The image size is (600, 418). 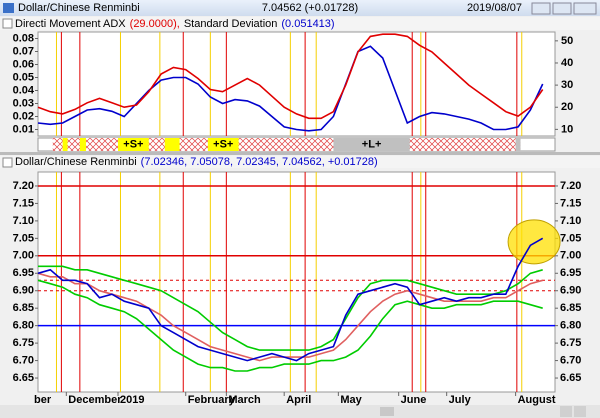 What do you see at coordinates (132, 400) in the screenshot?
I see `x-tick-label: 2019` at bounding box center [132, 400].